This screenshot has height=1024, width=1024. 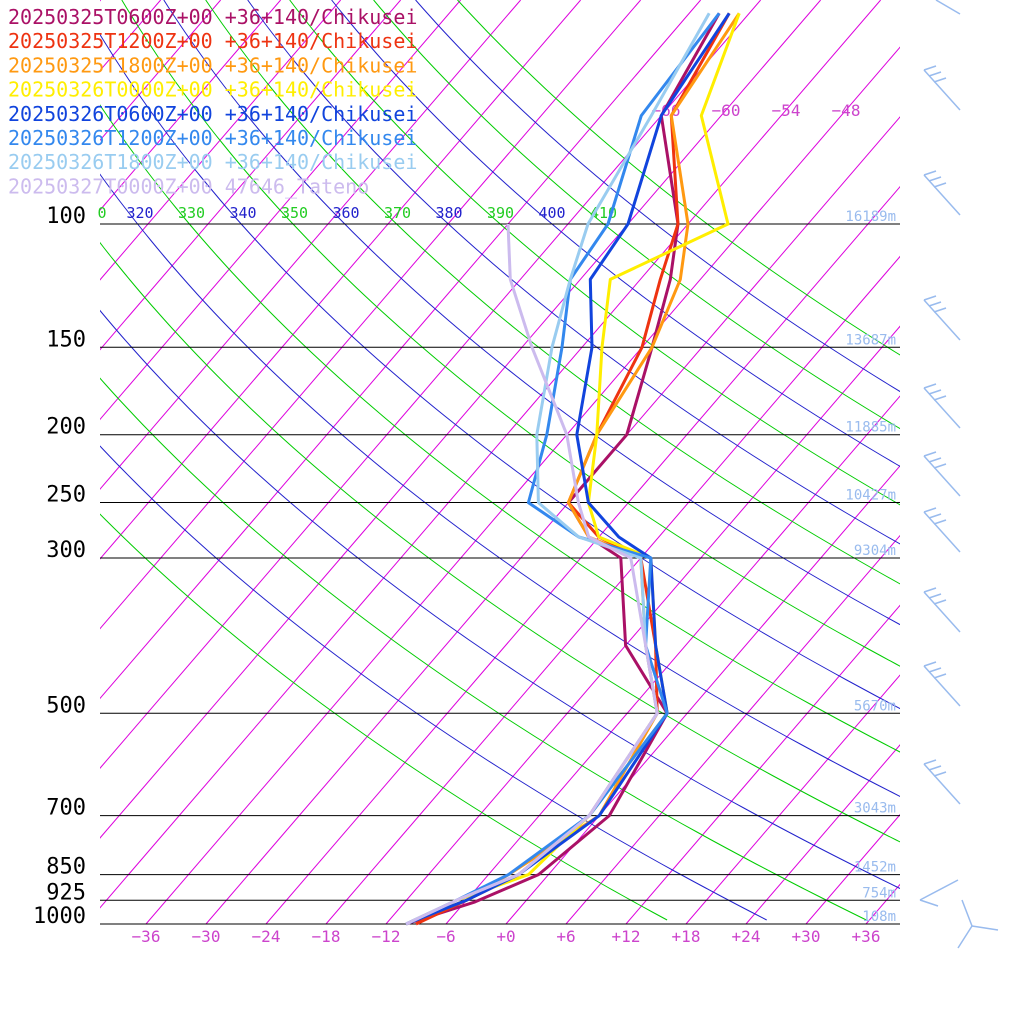 What do you see at coordinates (500, 213) in the screenshot?
I see `theta-label: 390` at bounding box center [500, 213].